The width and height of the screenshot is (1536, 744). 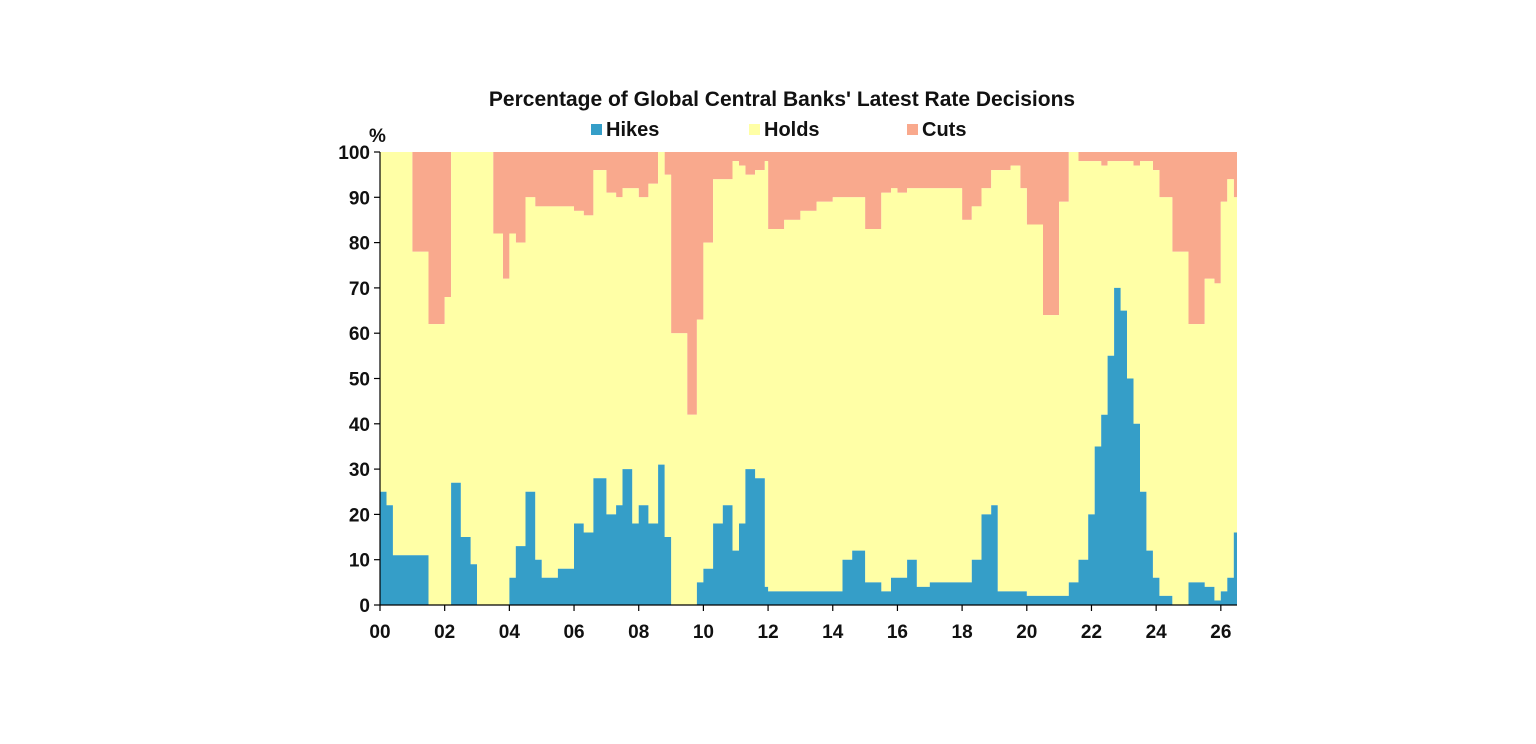 What do you see at coordinates (359, 425) in the screenshot?
I see `y-tick-label: 40` at bounding box center [359, 425].